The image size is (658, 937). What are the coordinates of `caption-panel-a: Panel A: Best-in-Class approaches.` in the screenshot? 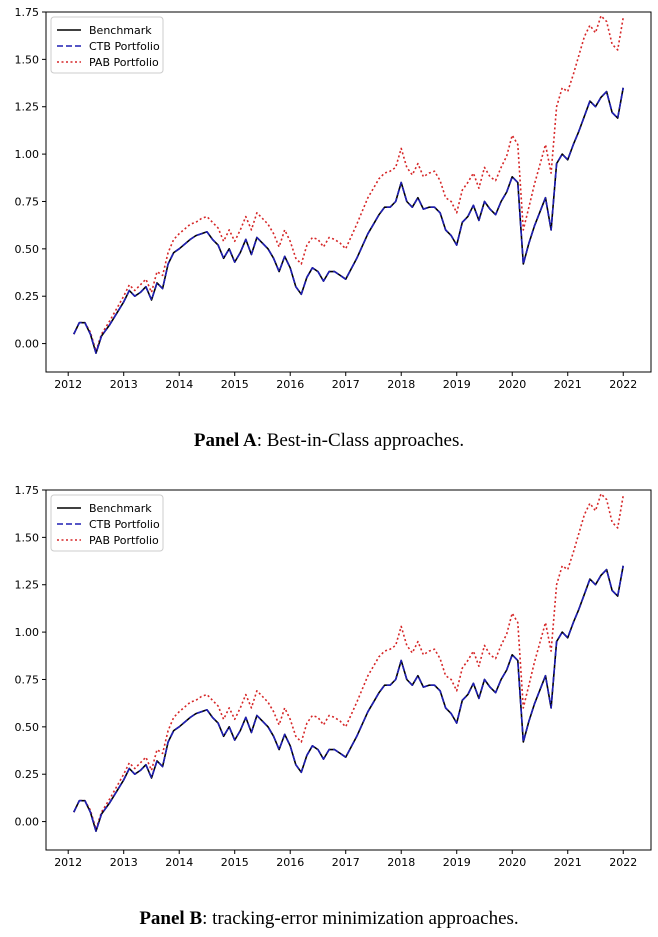 It's located at (329, 441).